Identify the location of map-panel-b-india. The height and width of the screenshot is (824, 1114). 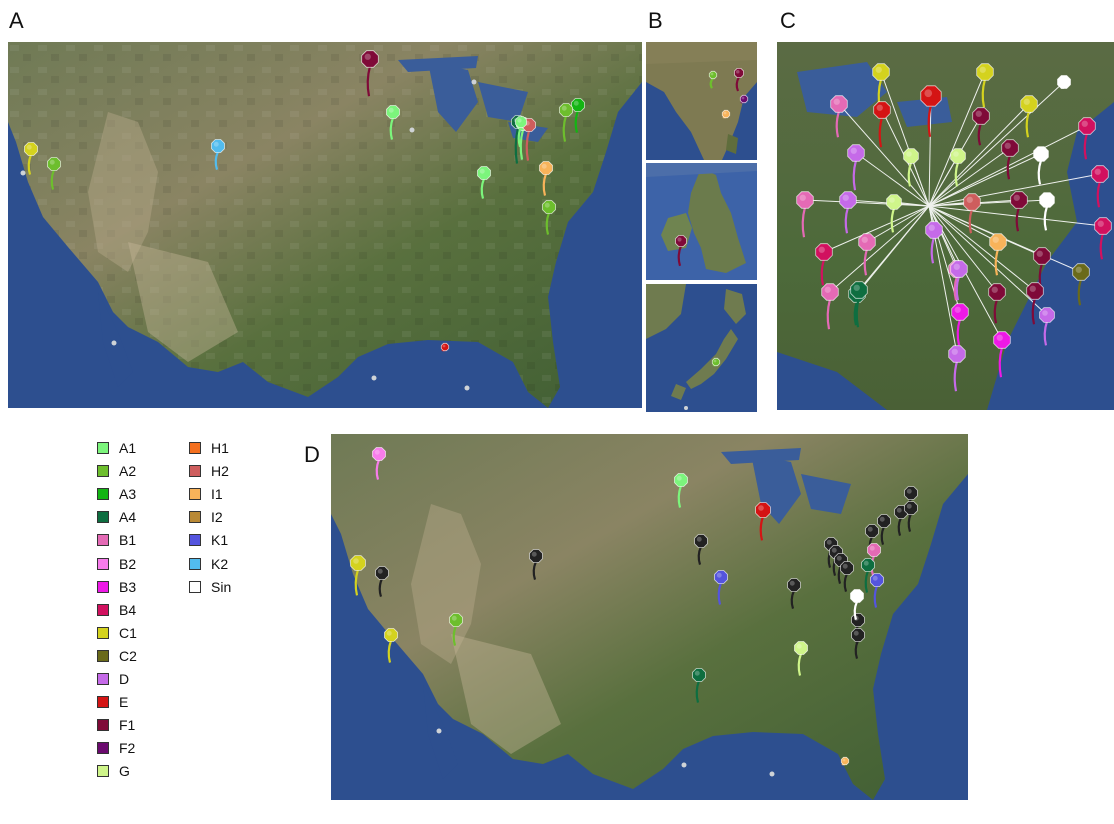
(701, 101).